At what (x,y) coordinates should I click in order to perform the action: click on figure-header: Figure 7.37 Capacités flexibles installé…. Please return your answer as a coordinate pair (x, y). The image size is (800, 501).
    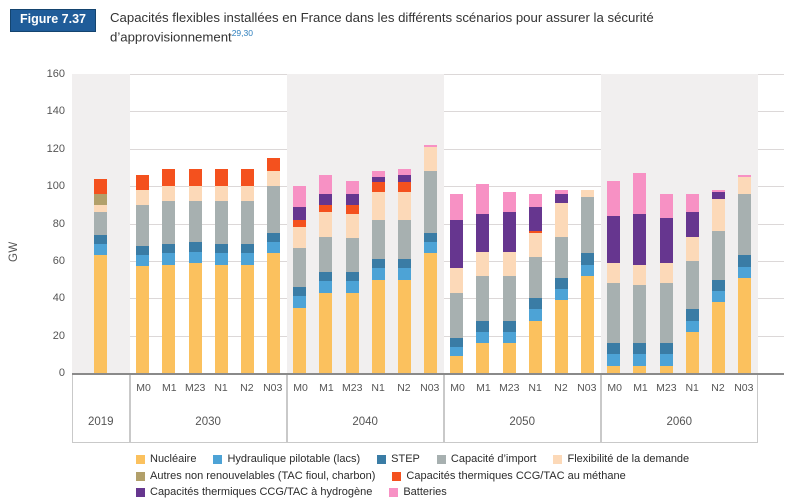
    Looking at the image, I should click on (400, 23).